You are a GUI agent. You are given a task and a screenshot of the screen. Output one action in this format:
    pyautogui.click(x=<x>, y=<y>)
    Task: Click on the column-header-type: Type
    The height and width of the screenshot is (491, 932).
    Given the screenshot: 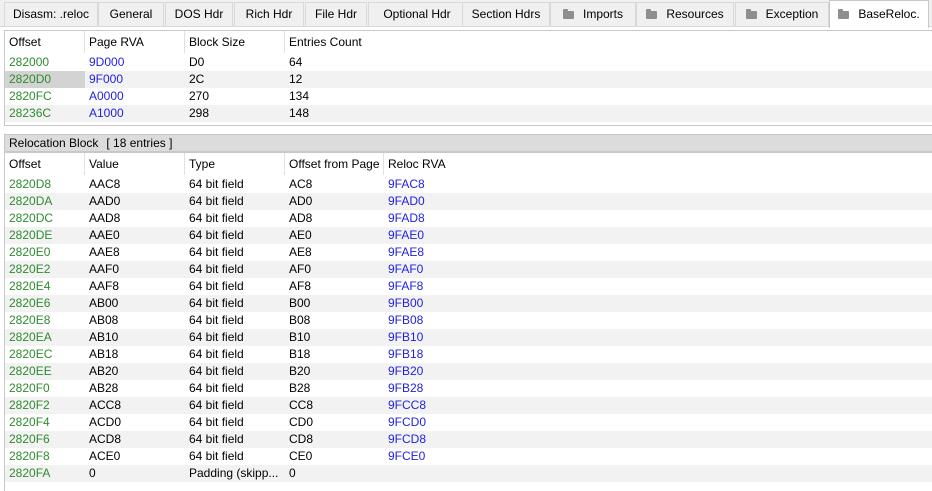 What is the action you would take?
    pyautogui.click(x=235, y=164)
    